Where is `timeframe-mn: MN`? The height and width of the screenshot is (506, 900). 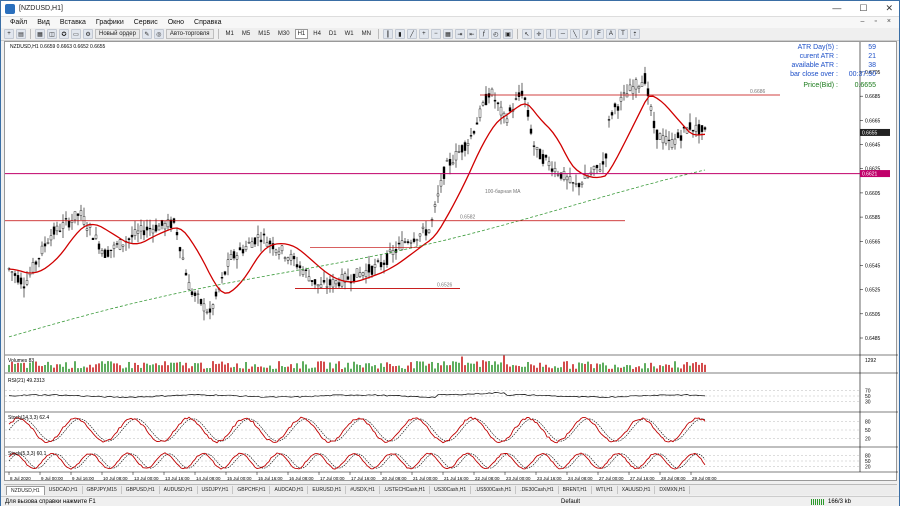 timeframe-mn: MN is located at coordinates (366, 34).